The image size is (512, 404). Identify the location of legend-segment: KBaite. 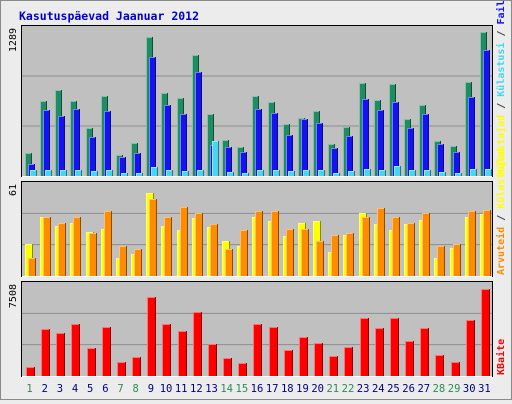
(501, 357).